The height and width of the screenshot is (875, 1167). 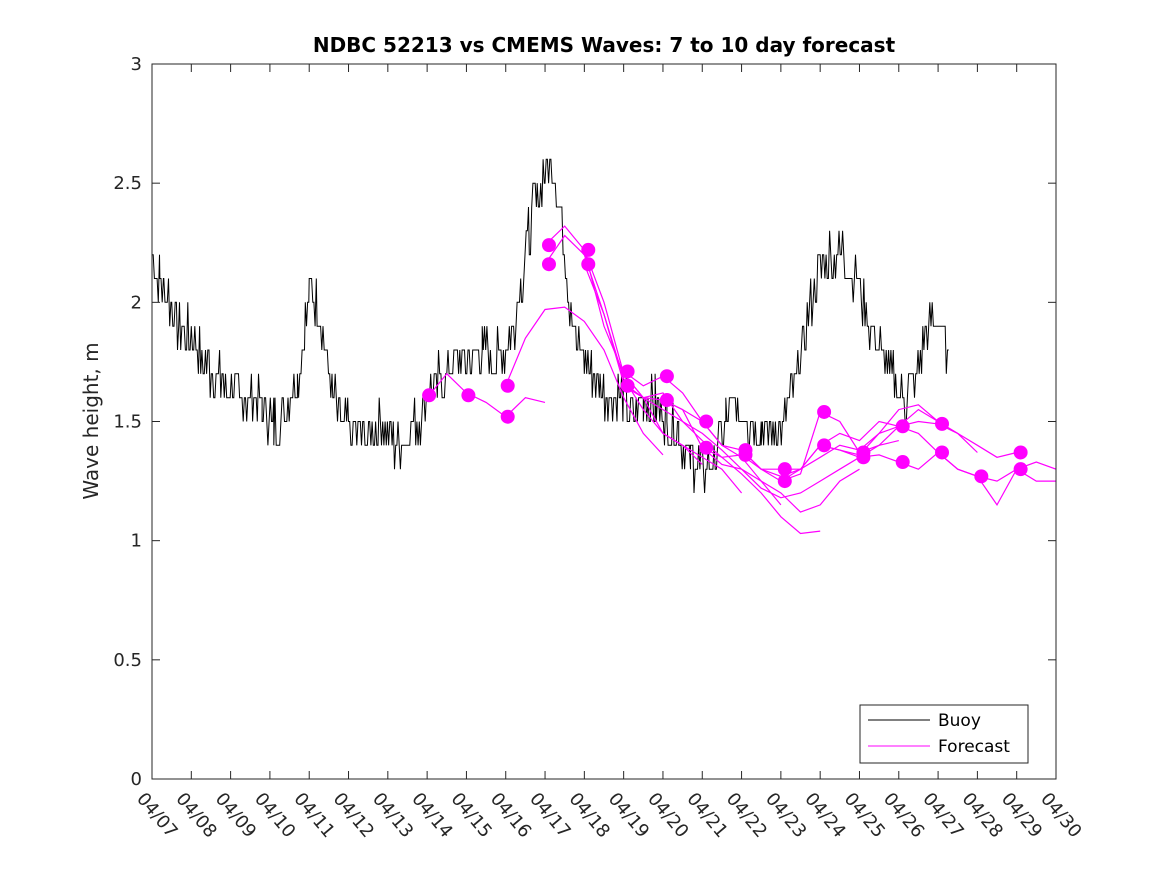 I want to click on legend-box, so click(x=944, y=734).